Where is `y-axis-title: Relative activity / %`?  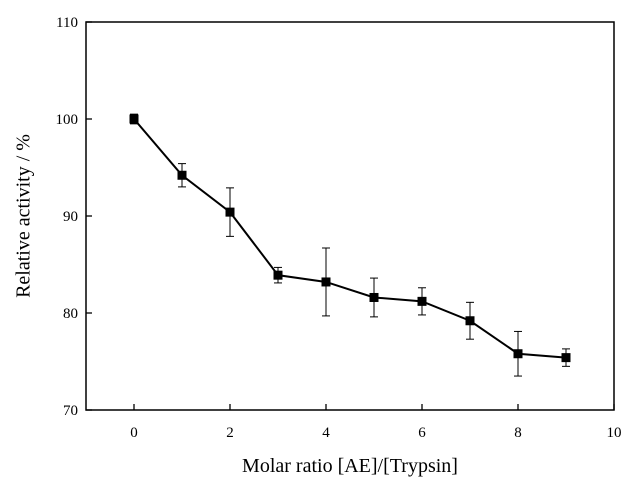 y-axis-title: Relative activity / % is located at coordinates (24, 216).